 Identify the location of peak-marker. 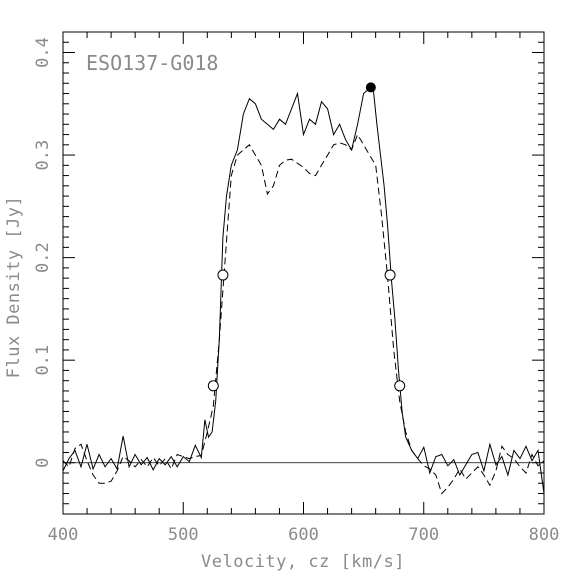
(370, 87).